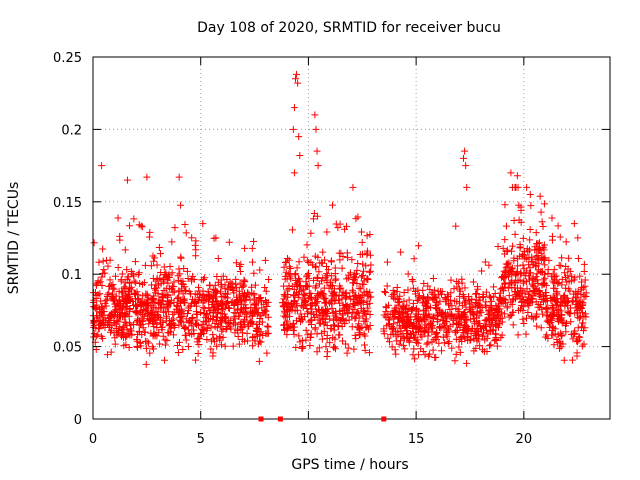 The image size is (640, 480). Describe the element at coordinates (14, 238) in the screenshot. I see `y-axis-label: SRMTID / TECUs` at that location.